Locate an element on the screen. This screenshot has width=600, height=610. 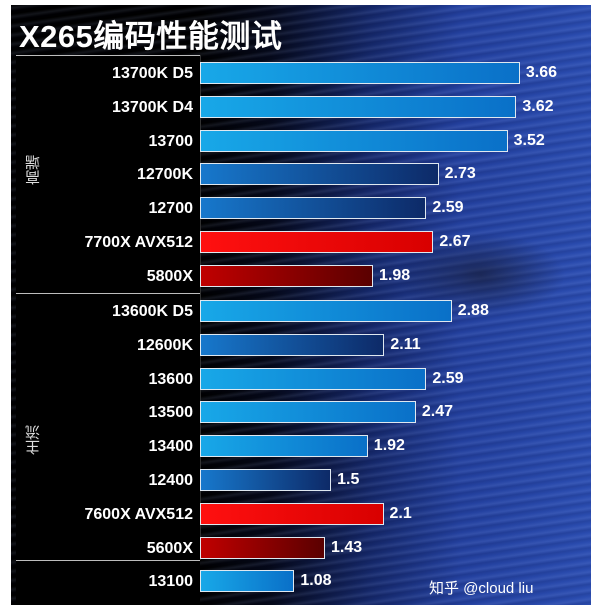
bar-label: 12400 is located at coordinates (171, 480).